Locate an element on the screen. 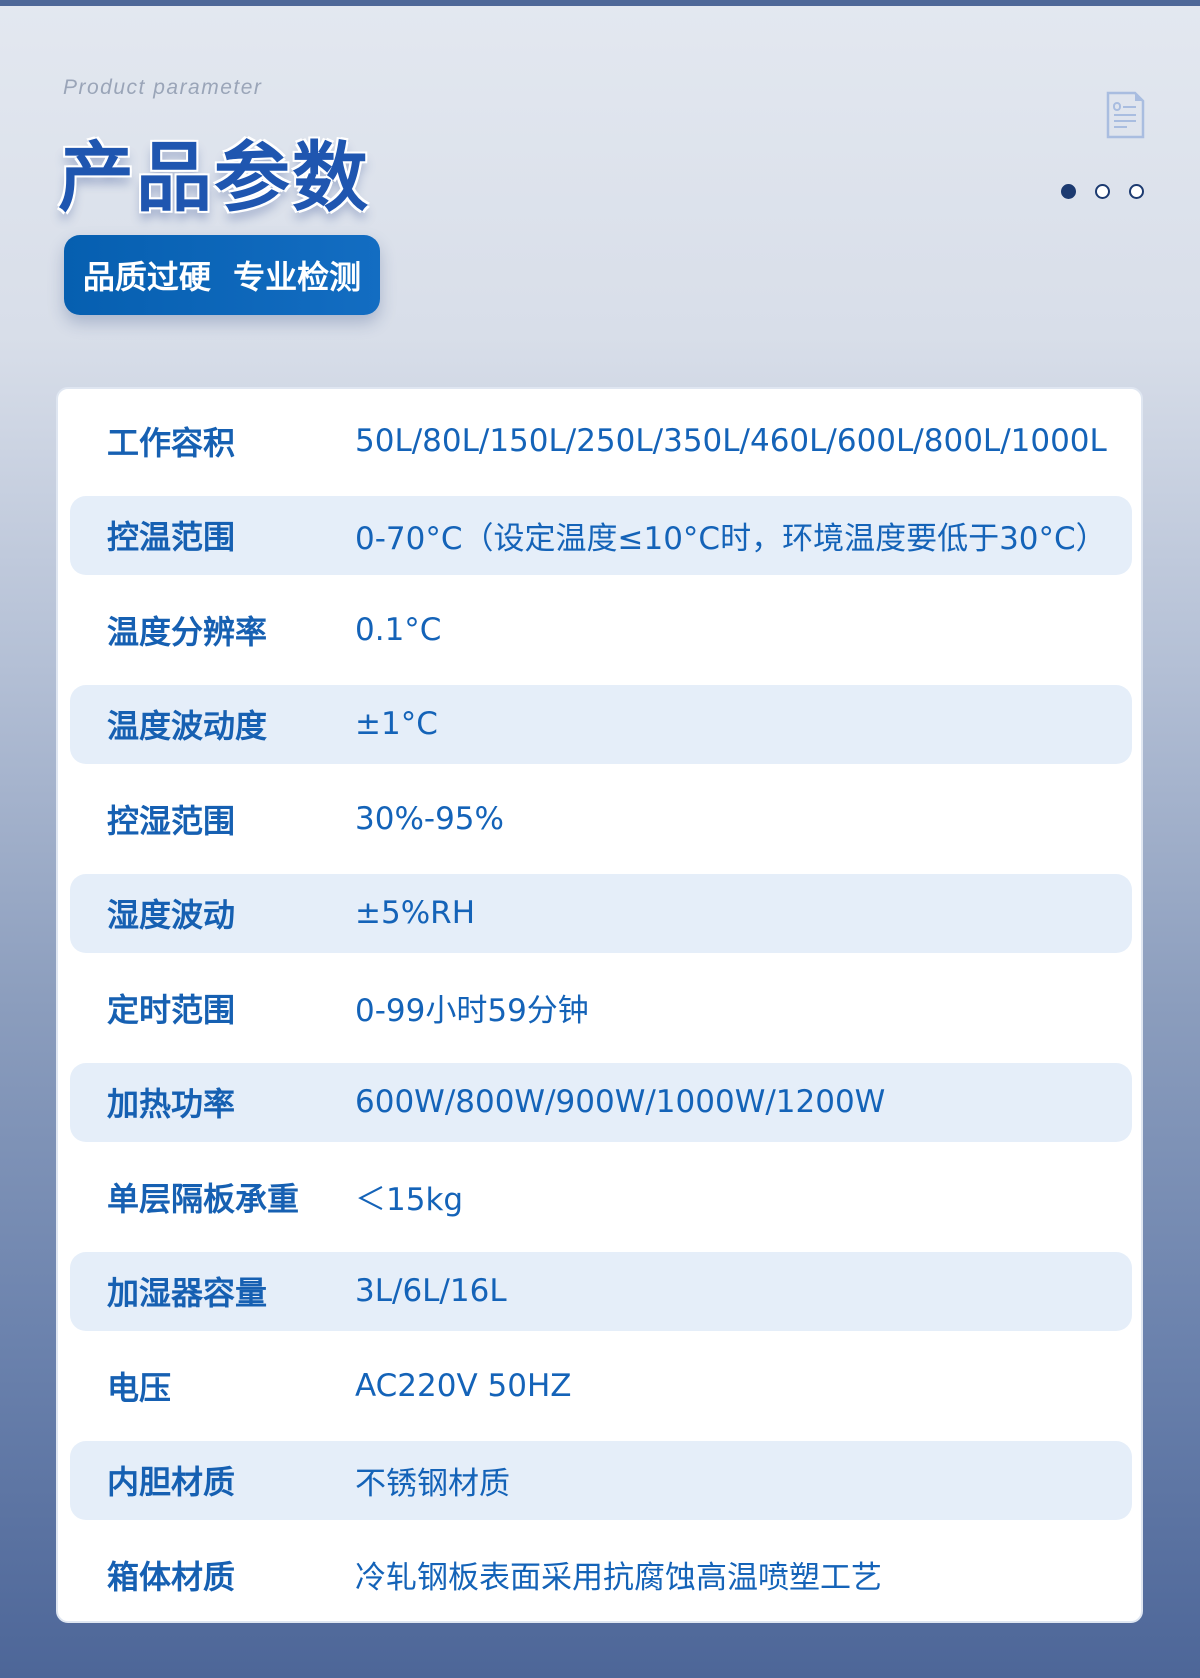  parameter-value: ±1°C is located at coordinates (396, 724).